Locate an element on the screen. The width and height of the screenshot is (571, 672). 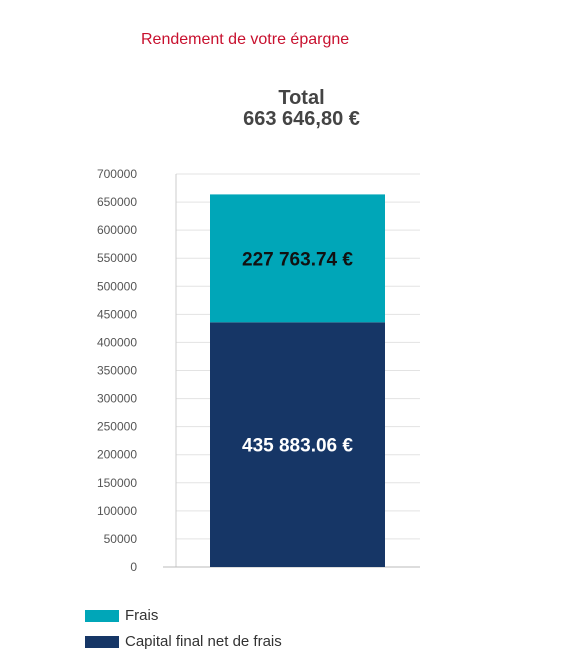
y-tick-label: 450000 is located at coordinates (117, 314).